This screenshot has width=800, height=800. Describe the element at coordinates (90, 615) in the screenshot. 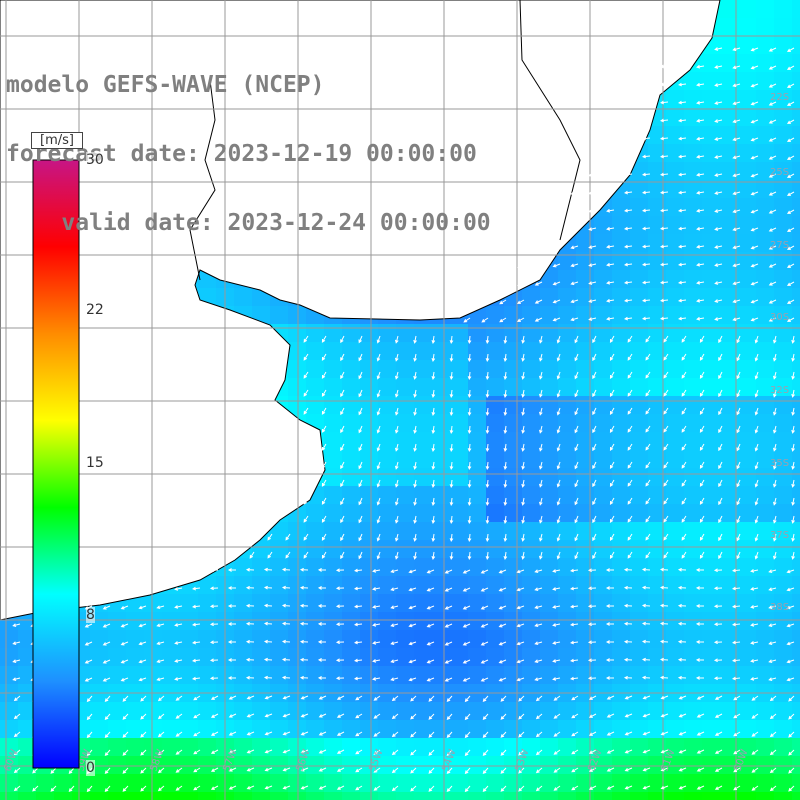

I see `colorbar-tick-8: 8` at that location.